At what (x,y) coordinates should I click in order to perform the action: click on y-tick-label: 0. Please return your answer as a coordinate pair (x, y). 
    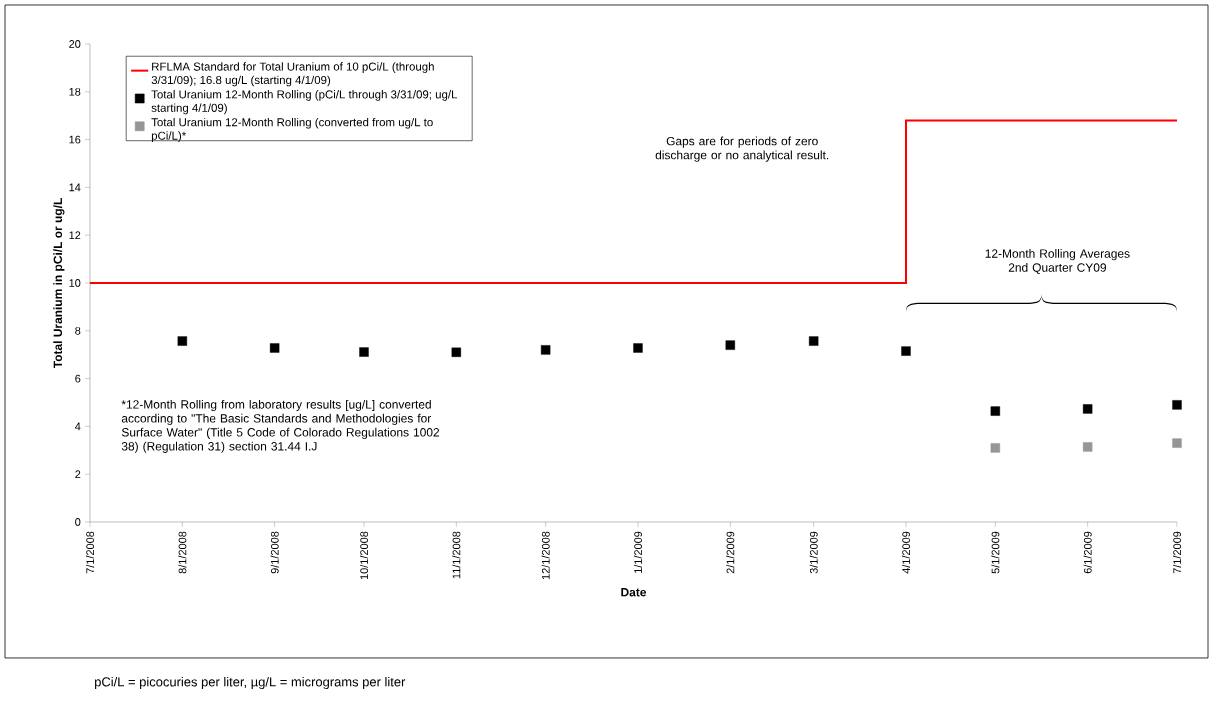
    Looking at the image, I should click on (78, 522).